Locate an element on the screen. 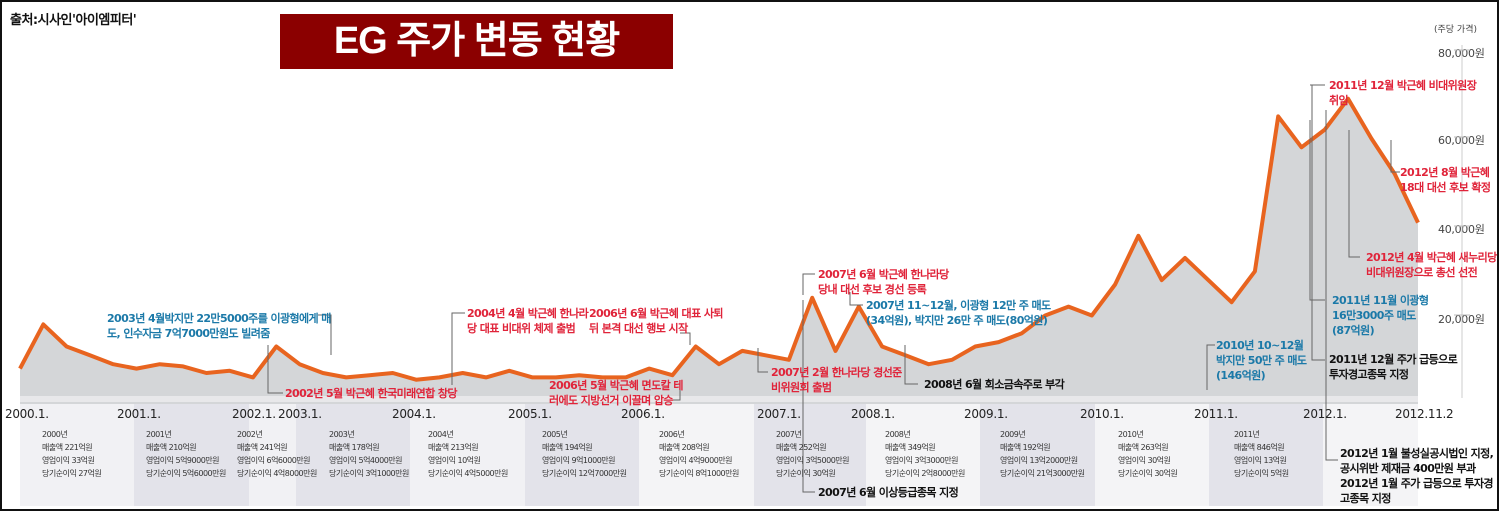  y-tick-20000: 20,000원 is located at coordinates (1461, 319).